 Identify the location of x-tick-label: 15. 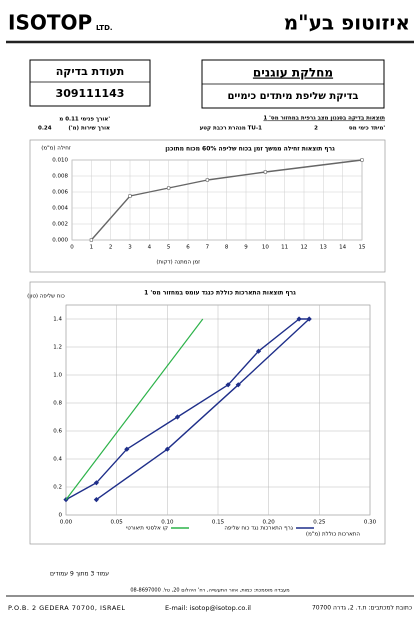
(362, 248).